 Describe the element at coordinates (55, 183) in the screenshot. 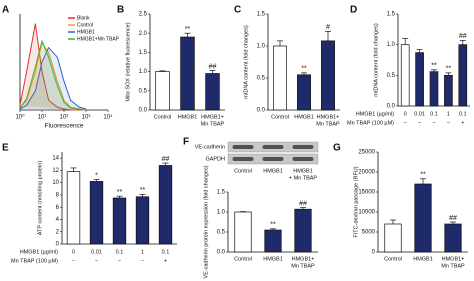

I see `y-tick-label: 10` at that location.